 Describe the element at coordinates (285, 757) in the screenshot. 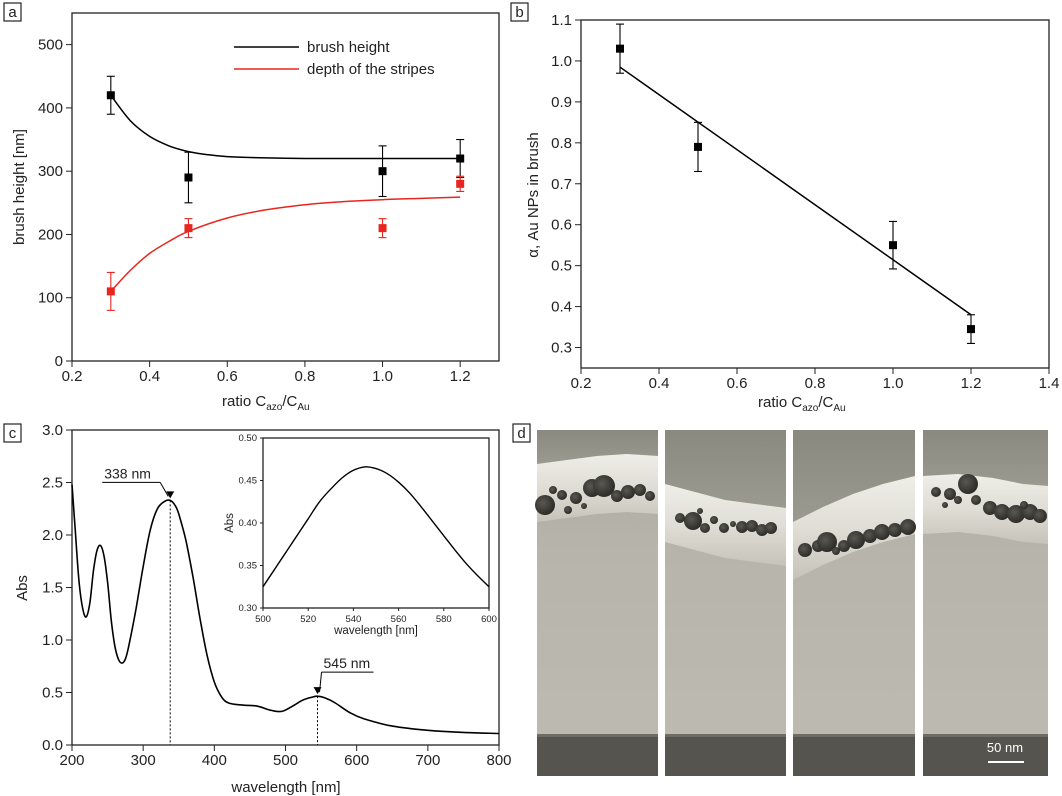

I see `panel-c-x-ticks: 200 300 400 500 600 700 800` at that location.